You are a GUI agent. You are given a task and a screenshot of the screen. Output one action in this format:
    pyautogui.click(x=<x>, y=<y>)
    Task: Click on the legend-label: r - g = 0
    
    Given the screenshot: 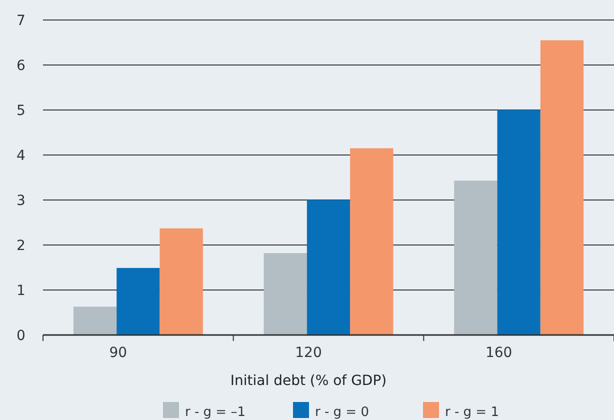 What is the action you would take?
    pyautogui.click(x=342, y=412)
    